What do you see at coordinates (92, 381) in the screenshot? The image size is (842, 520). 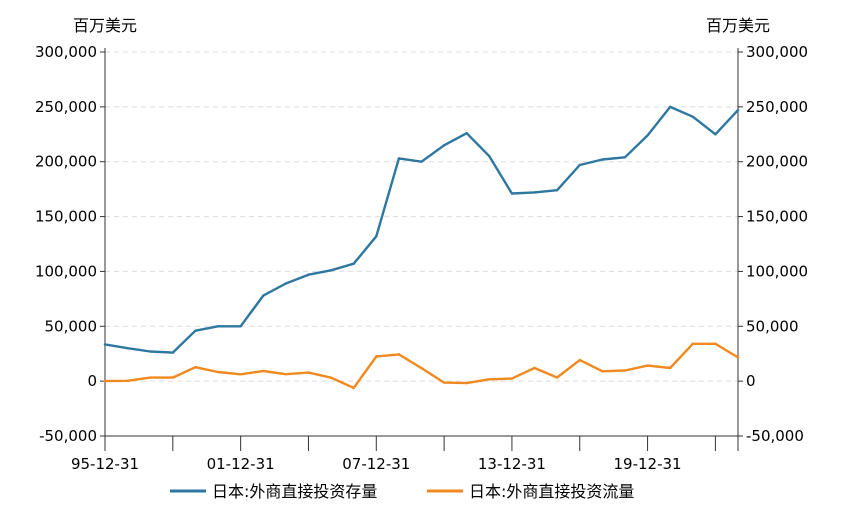 I see `left-y-tick-label: 0` at bounding box center [92, 381].